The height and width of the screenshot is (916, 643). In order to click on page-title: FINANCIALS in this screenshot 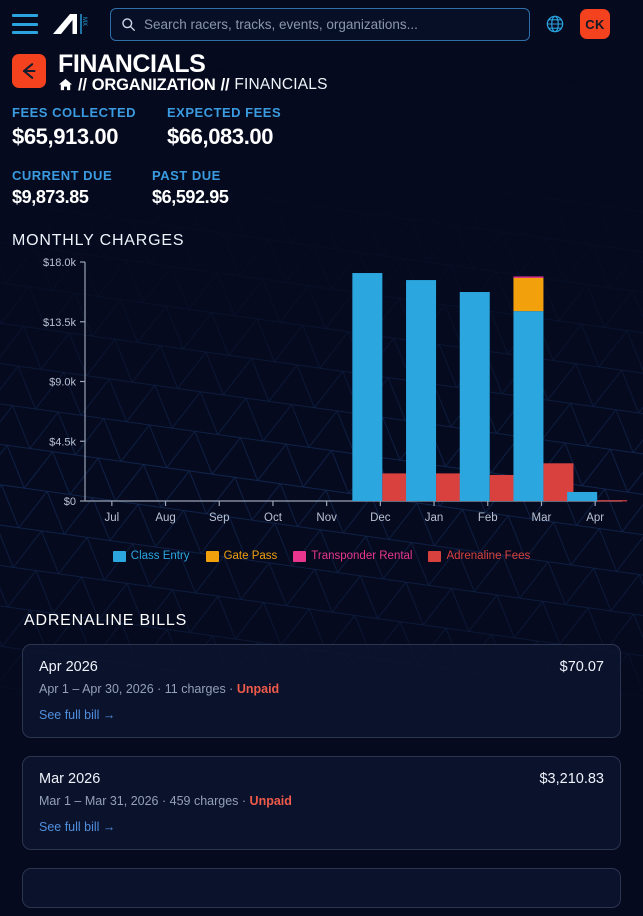, I will do `click(132, 64)`.